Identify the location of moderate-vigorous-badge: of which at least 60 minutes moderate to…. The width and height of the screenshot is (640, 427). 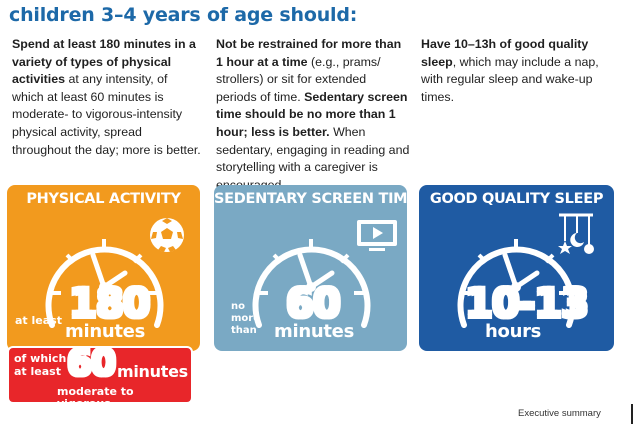
(100, 376).